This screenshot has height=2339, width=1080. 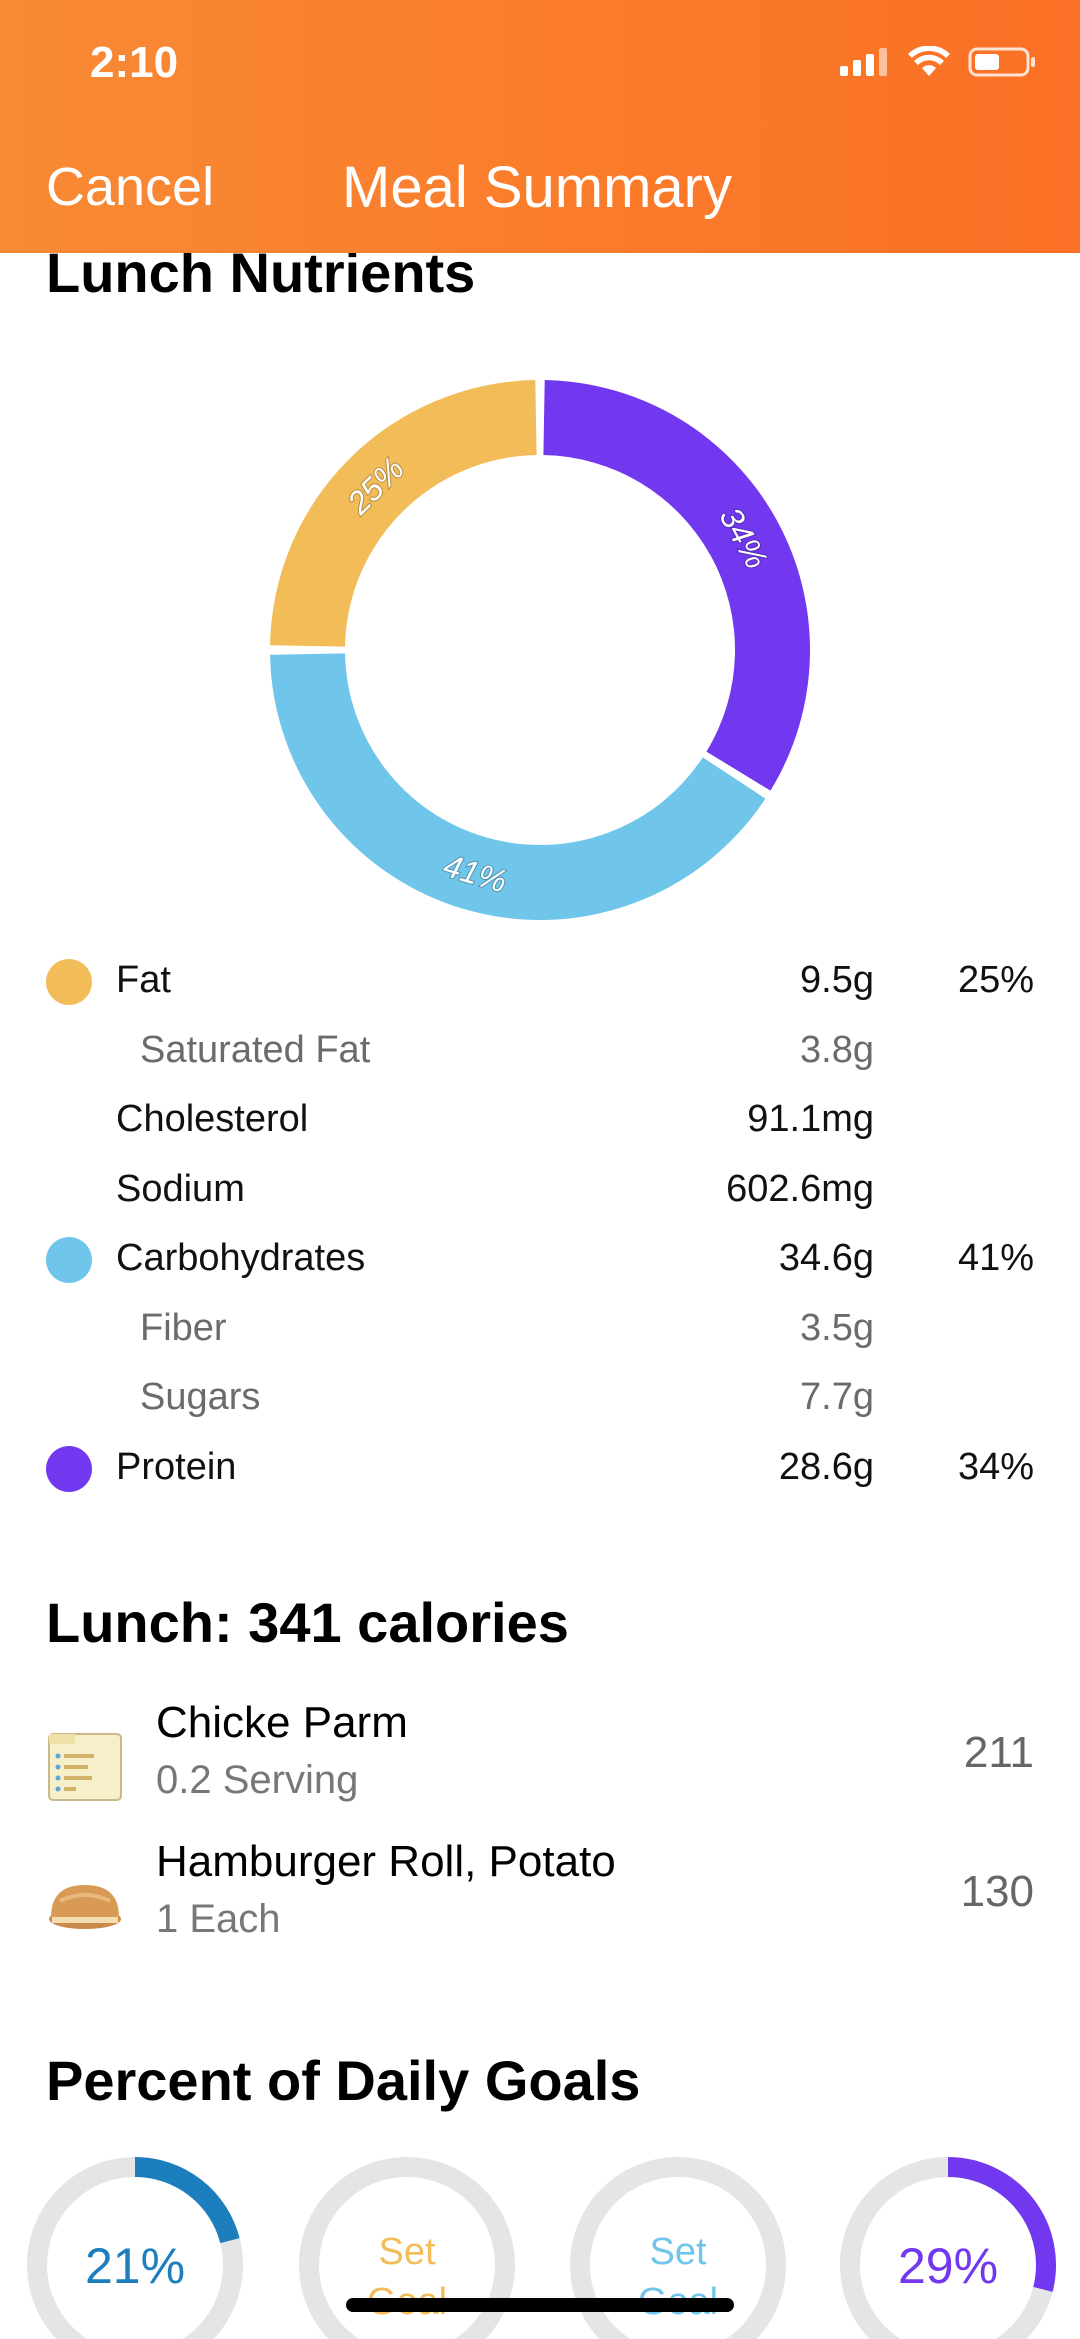 What do you see at coordinates (241, 1258) in the screenshot?
I see `nutrient-name: Carbohydrates` at bounding box center [241, 1258].